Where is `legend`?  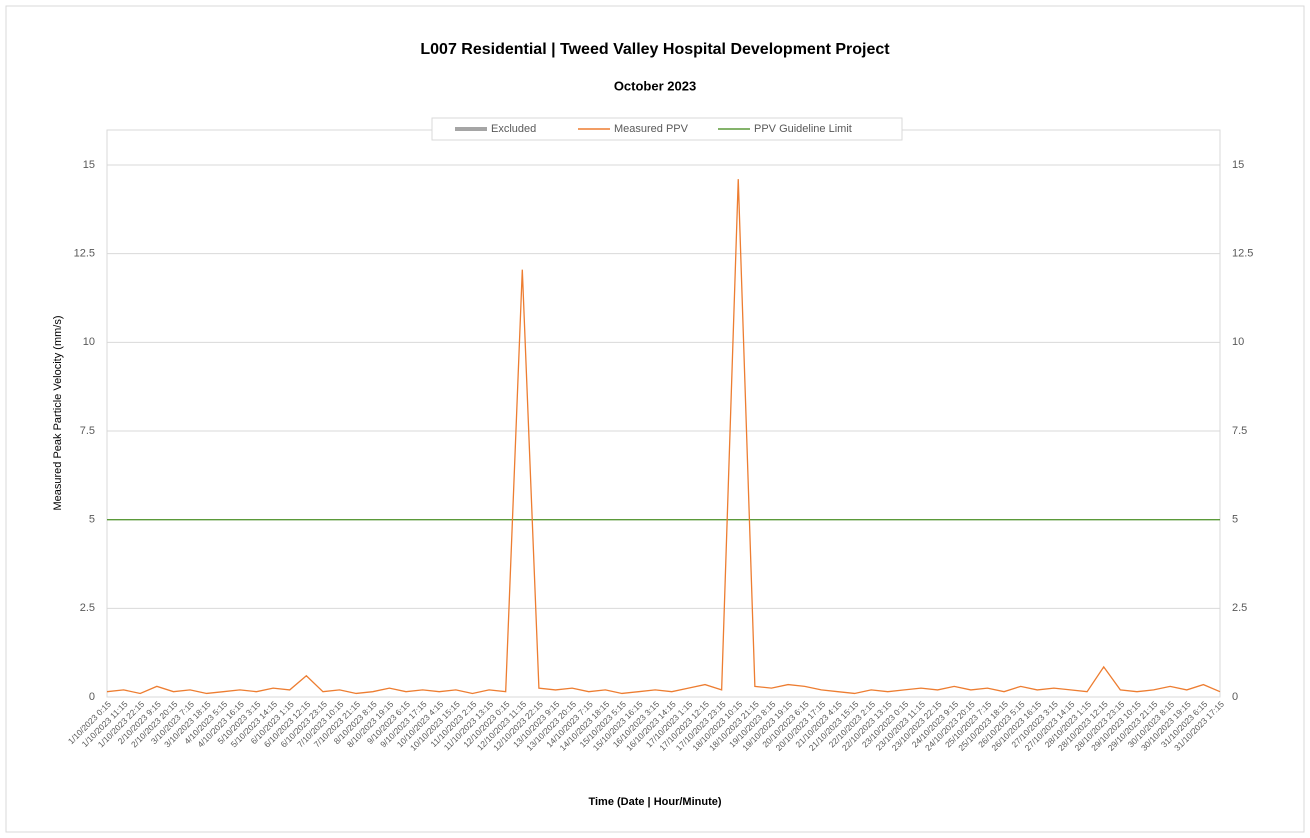 legend is located at coordinates (667, 129).